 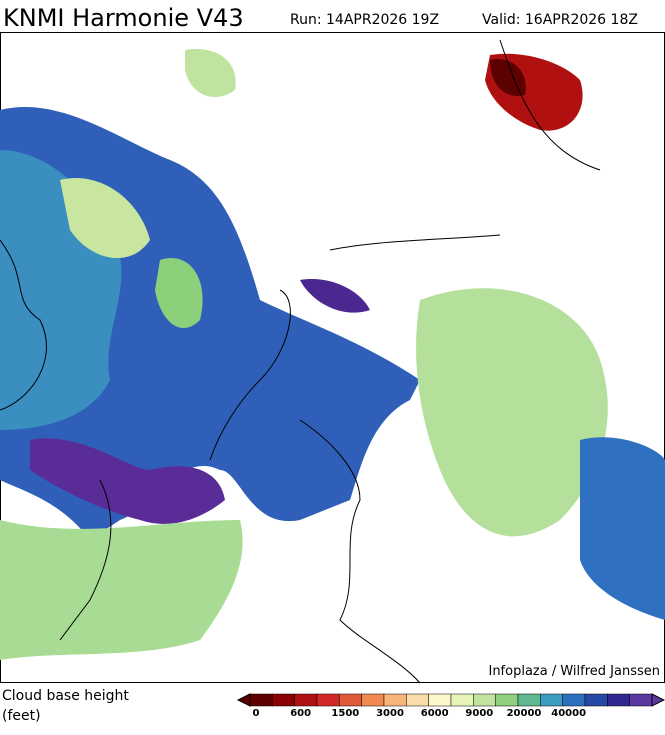 I want to click on colorbar-label: 20000, so click(x=524, y=713).